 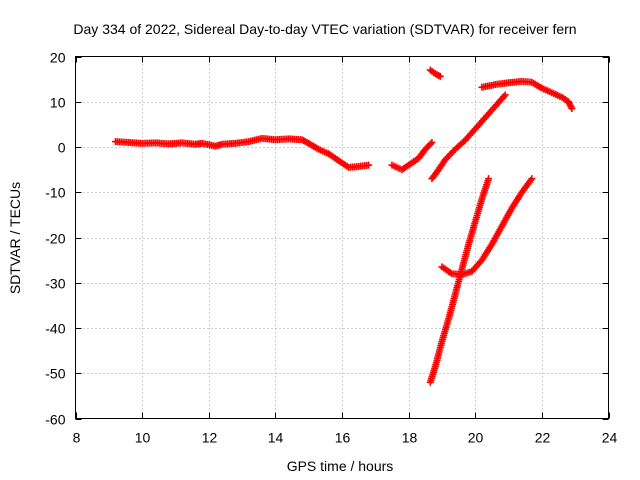 I want to click on y-tick-label: -20, so click(x=55, y=239).